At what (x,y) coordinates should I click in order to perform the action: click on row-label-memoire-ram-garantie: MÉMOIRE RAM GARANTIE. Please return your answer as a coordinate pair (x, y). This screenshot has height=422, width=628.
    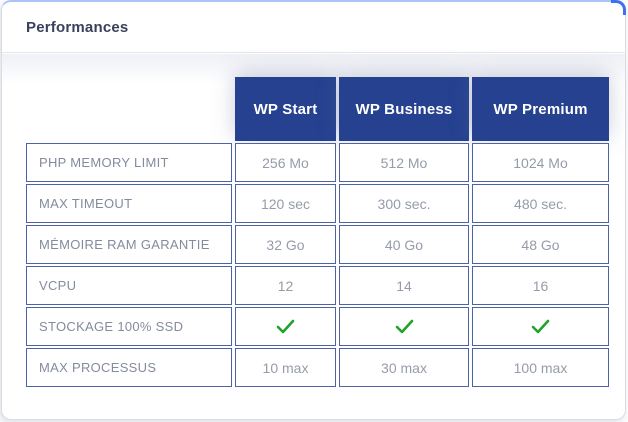
    Looking at the image, I should click on (129, 244).